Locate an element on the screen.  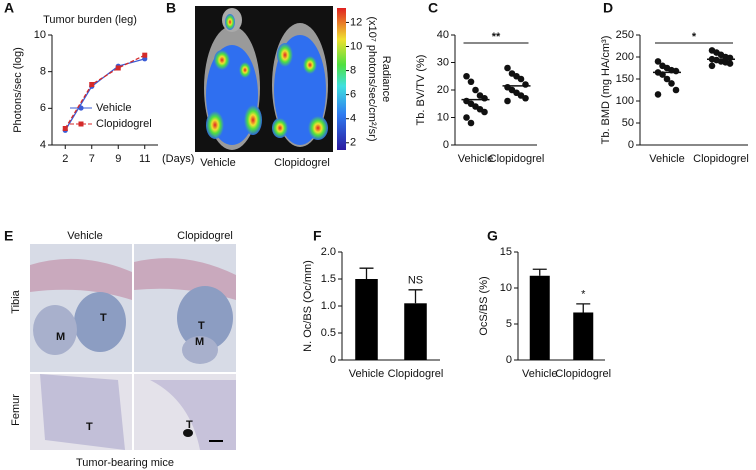
y-axis-label: Photons/sec (log) is located at coordinates (18, 90).